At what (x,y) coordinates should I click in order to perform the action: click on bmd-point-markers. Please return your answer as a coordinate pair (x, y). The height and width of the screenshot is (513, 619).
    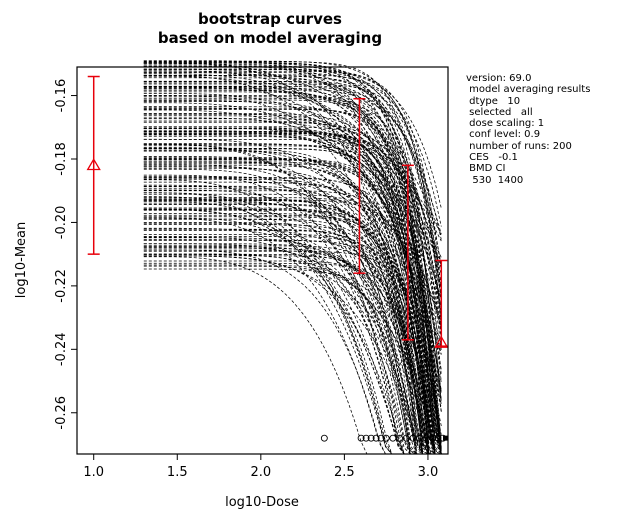
    Looking at the image, I should click on (384, 438).